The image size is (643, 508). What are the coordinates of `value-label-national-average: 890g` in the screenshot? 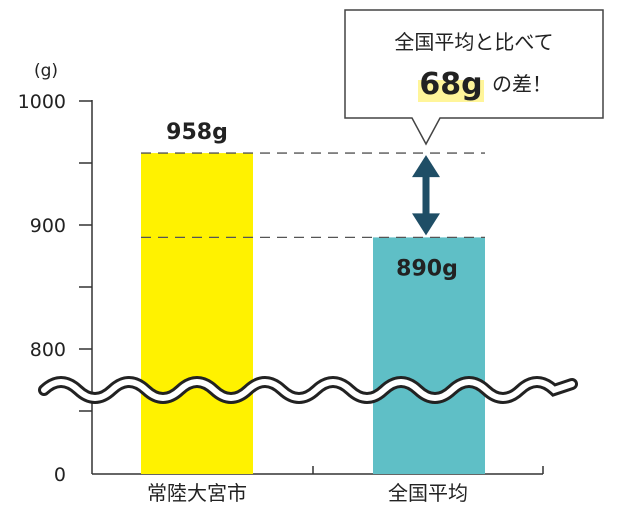 It's located at (427, 268).